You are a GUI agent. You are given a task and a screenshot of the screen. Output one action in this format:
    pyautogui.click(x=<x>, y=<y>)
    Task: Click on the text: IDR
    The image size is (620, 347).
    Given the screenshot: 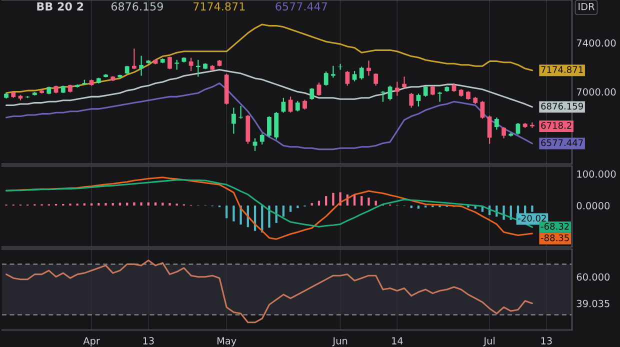 What is the action you would take?
    pyautogui.click(x=586, y=6)
    